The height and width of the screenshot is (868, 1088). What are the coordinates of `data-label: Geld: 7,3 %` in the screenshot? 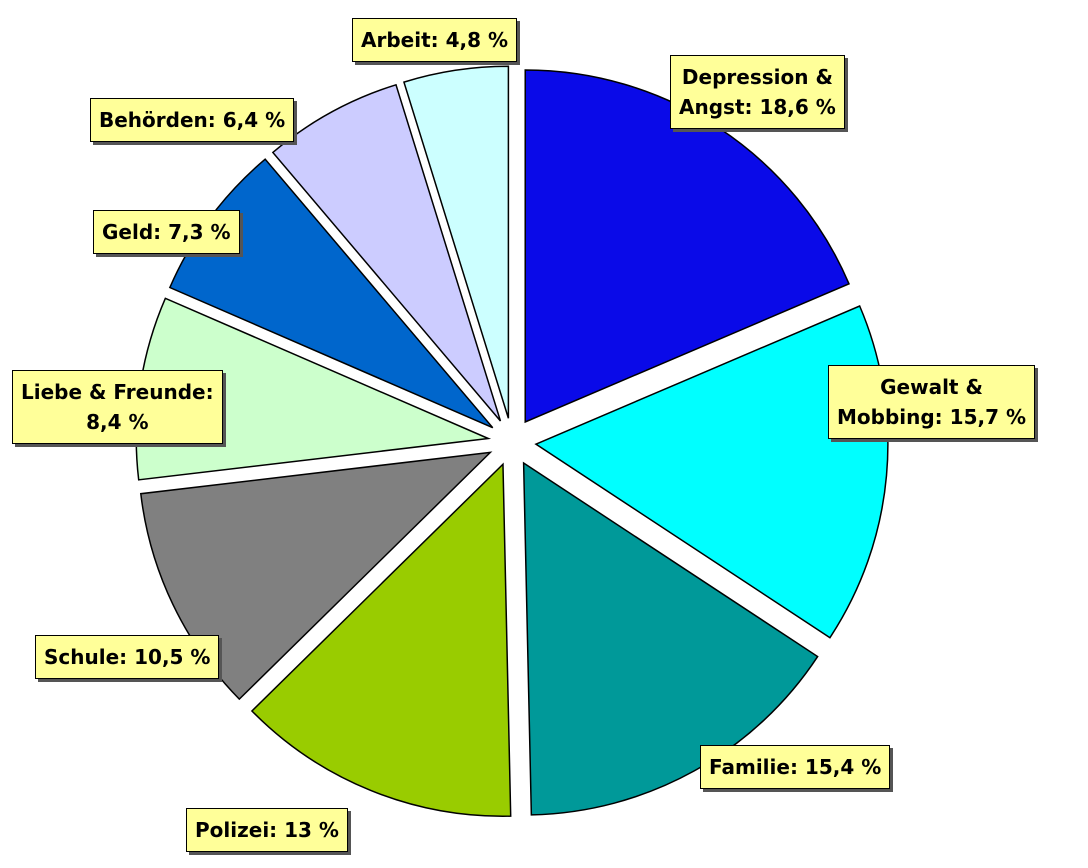 It's located at (166, 232).